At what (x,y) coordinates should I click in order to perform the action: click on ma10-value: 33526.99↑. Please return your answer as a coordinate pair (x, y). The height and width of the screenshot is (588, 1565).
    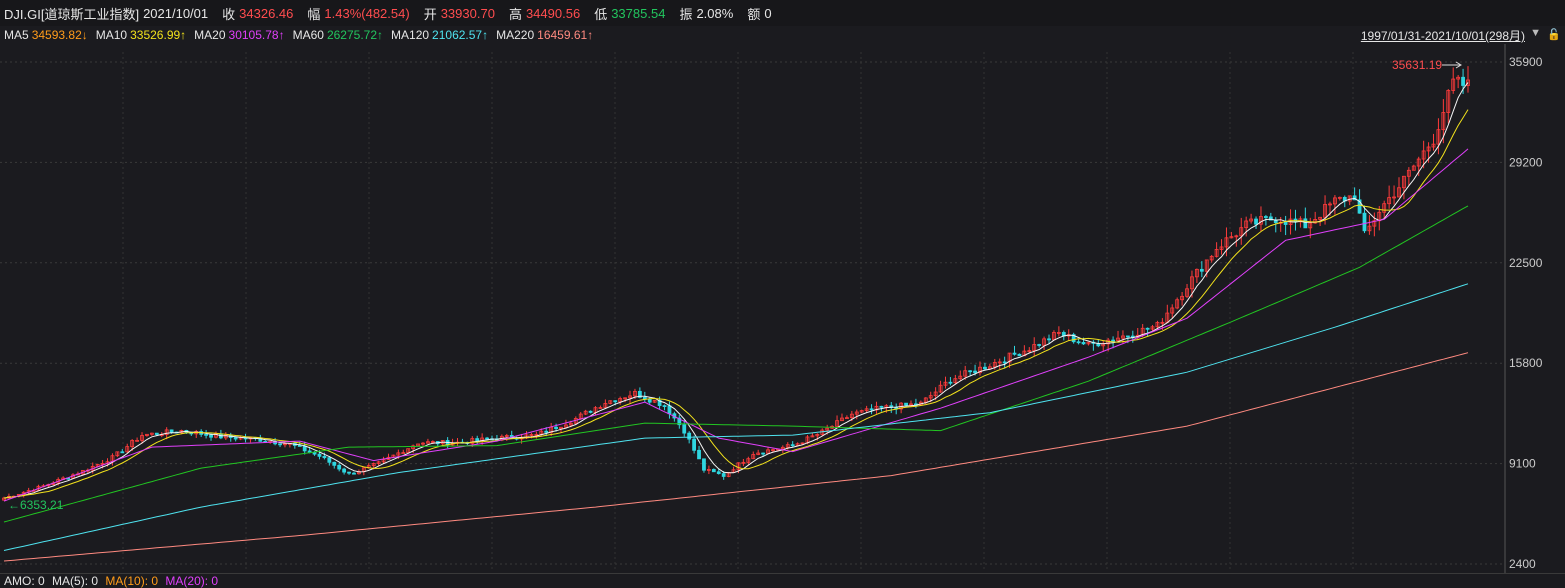
    Looking at the image, I should click on (158, 35).